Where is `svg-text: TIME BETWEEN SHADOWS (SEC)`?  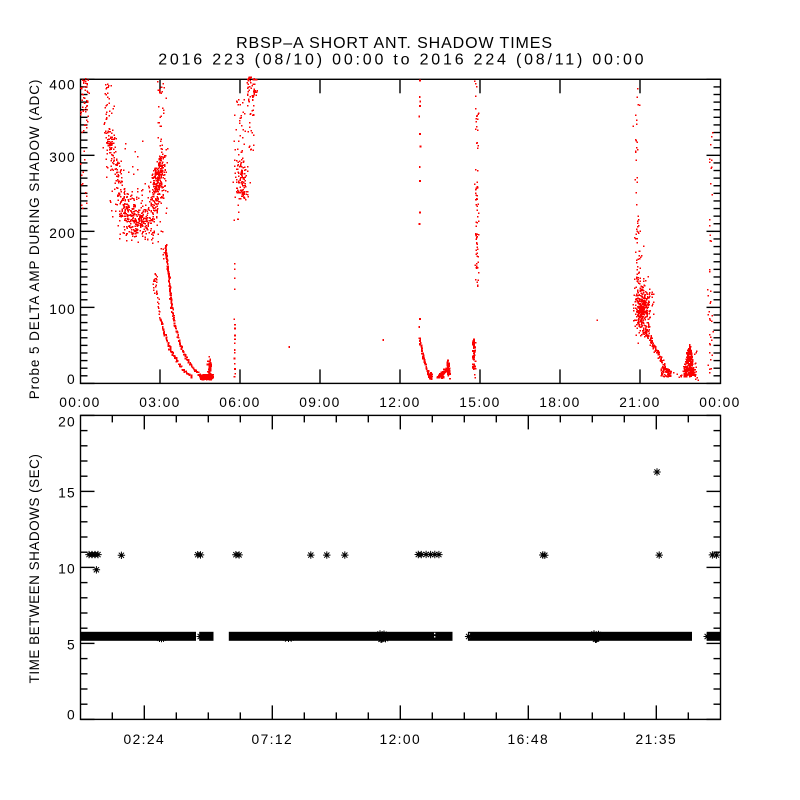 svg-text: TIME BETWEEN SHADOWS (SEC) is located at coordinates (34, 569).